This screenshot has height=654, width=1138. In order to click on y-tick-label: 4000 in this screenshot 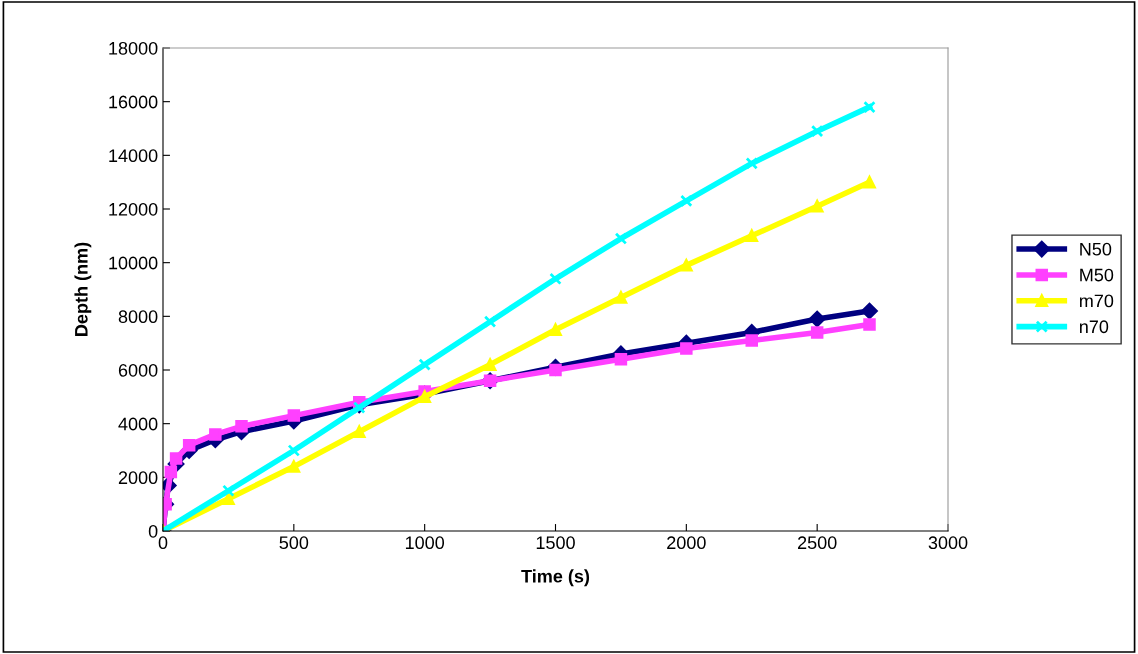, I will do `click(138, 424)`.